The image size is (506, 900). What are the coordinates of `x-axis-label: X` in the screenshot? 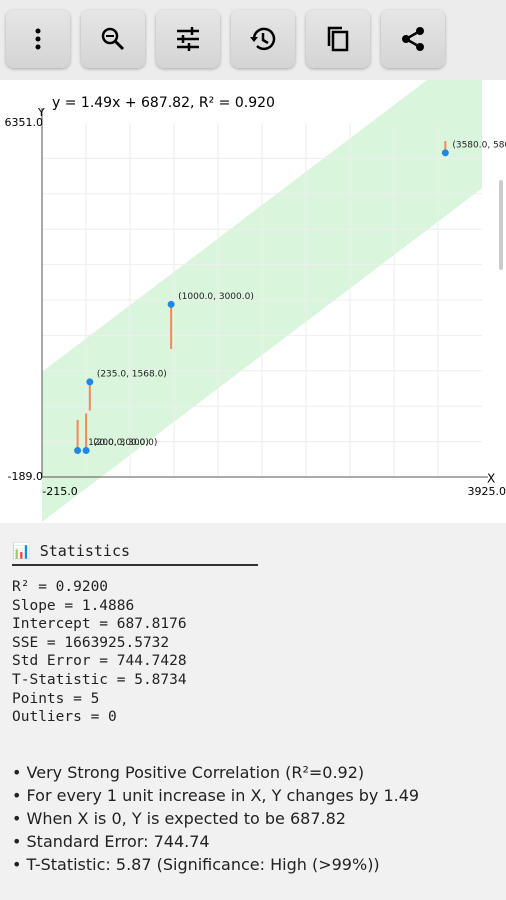 It's located at (491, 479).